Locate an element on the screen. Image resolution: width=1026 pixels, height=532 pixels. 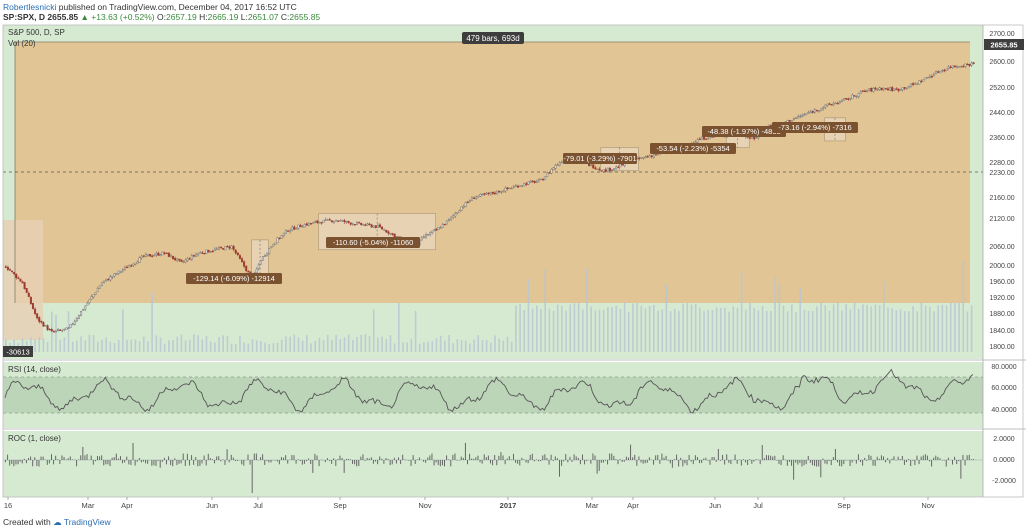
price-tick-label: 2160.00 is located at coordinates (1001, 198).